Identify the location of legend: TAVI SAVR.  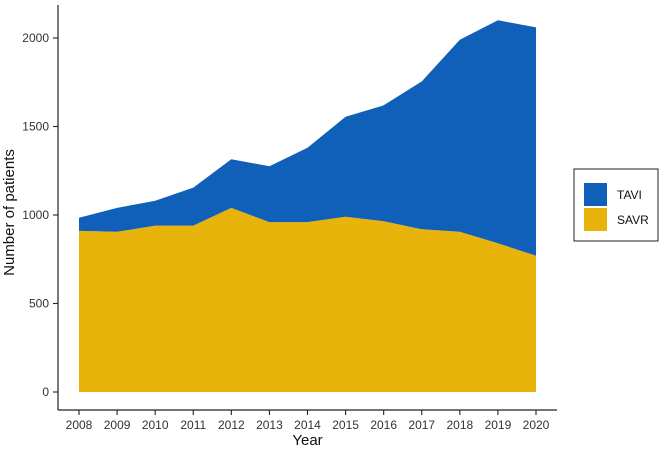
(616, 205).